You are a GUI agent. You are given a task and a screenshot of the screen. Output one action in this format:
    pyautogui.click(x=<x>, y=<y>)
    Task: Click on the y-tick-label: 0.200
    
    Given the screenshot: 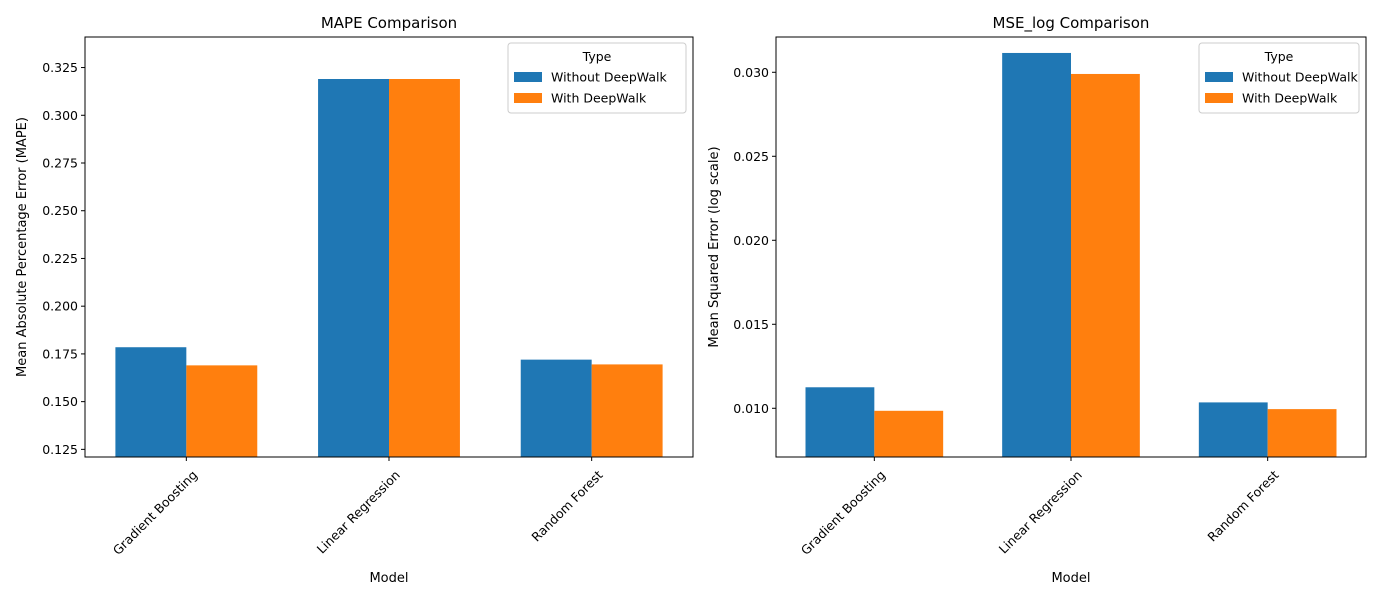 What is the action you would take?
    pyautogui.click(x=60, y=306)
    